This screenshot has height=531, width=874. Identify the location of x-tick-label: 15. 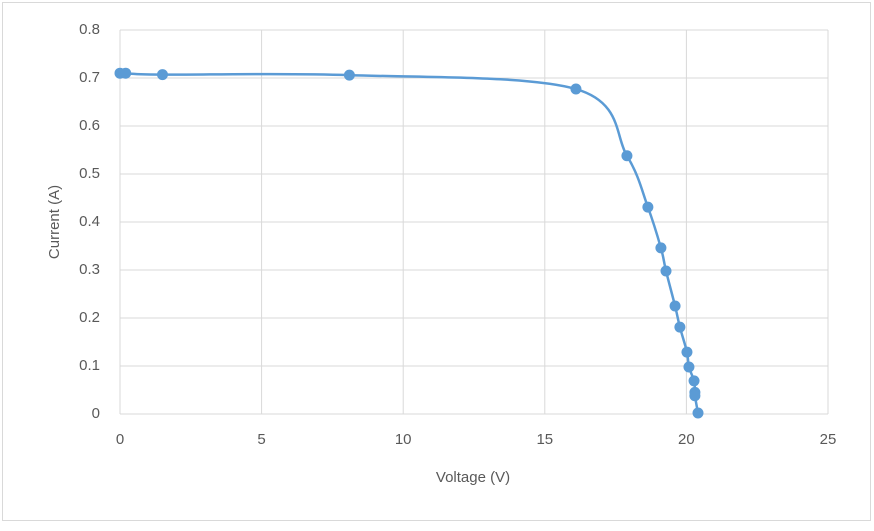
(544, 439).